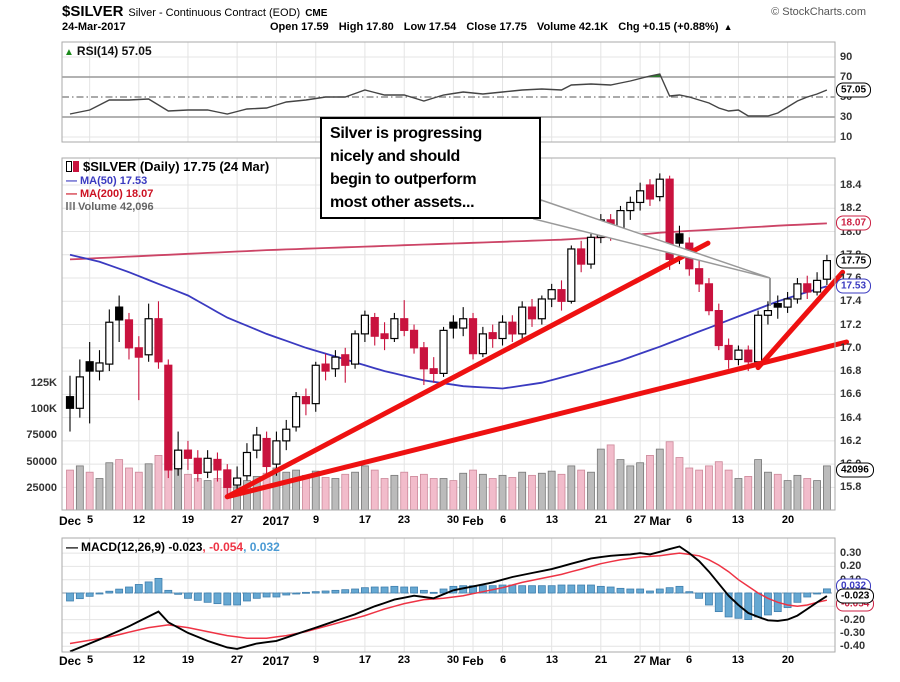 The image size is (900, 682). What do you see at coordinates (176, 166) in the screenshot?
I see `price-legend-symbol: $SILVER (Daily) 17.75 (24 Mar)` at bounding box center [176, 166].